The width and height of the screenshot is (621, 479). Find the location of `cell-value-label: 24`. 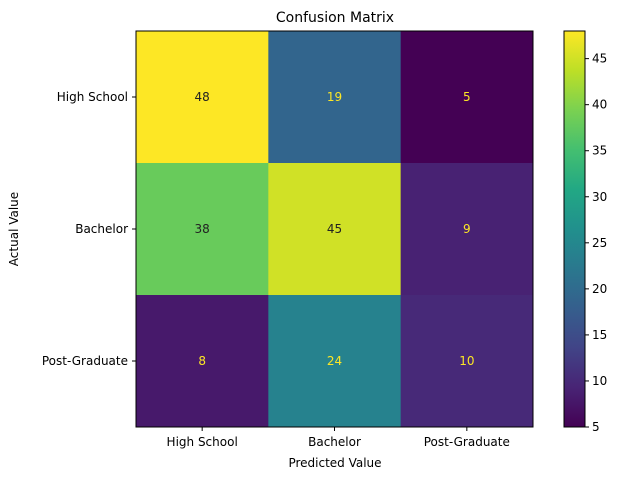

cell-value-label: 24 is located at coordinates (334, 361).